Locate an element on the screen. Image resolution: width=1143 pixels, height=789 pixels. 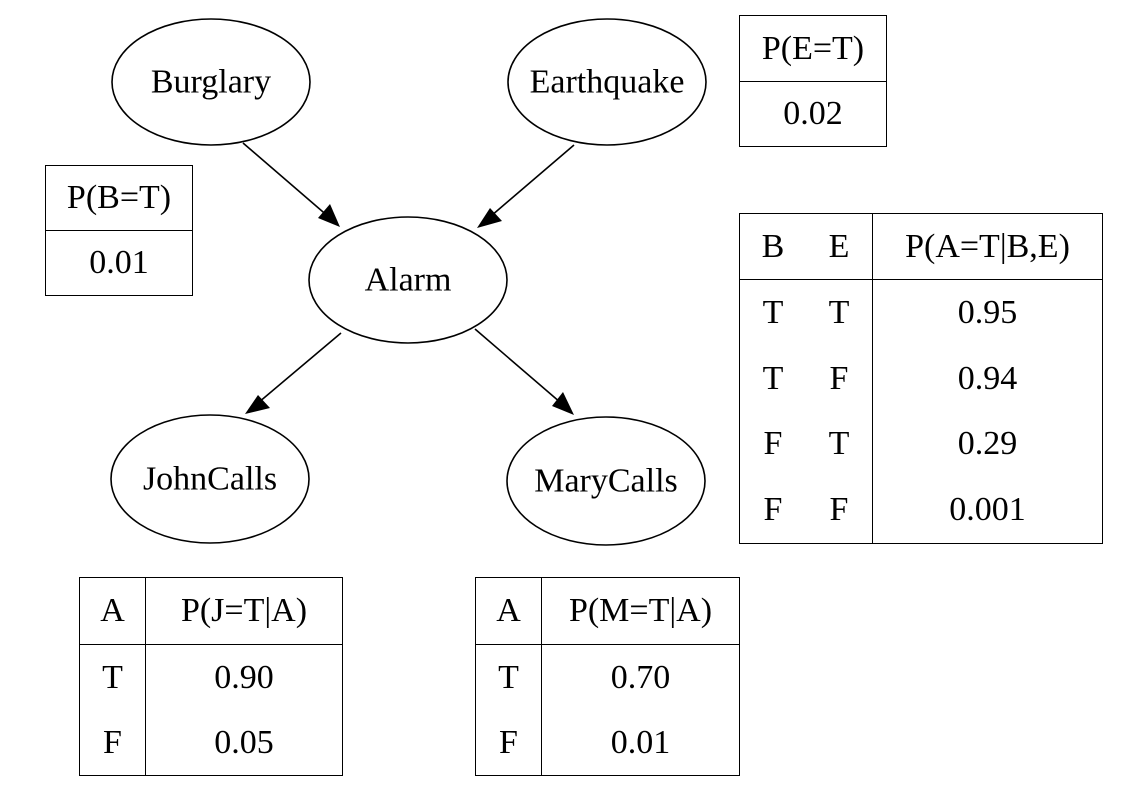
node-alarm: Alarm is located at coordinates (408, 280).